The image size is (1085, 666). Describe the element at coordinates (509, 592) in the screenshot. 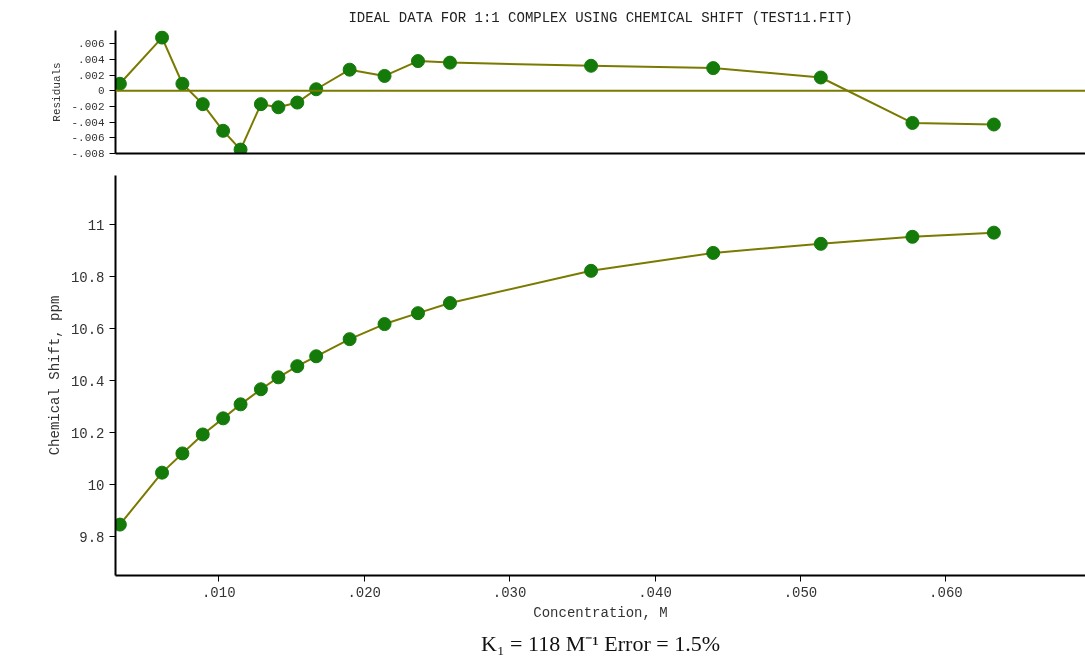

I see `x-tick-label: .030` at that location.